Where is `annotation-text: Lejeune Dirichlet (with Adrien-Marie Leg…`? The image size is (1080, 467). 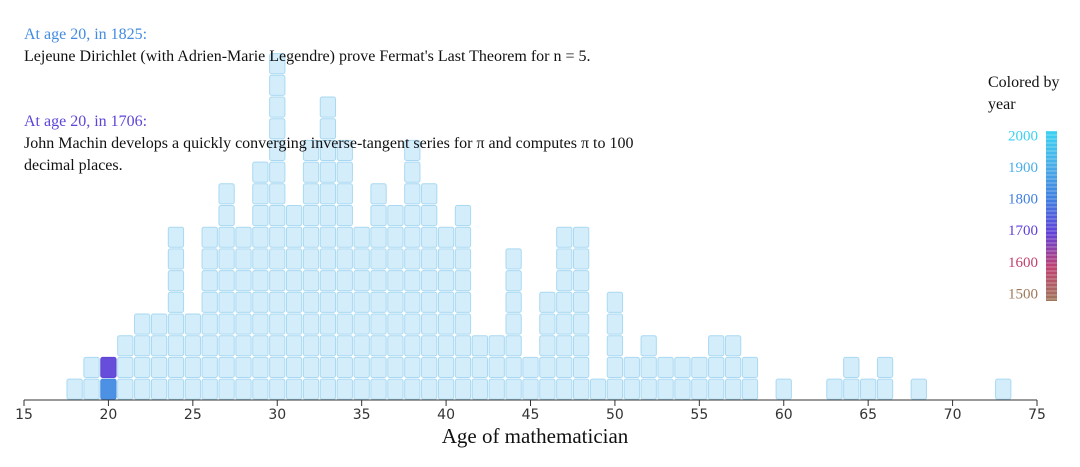
annotation-text: Lejeune Dirichlet (with Adrien-Marie Leg… is located at coordinates (307, 56).